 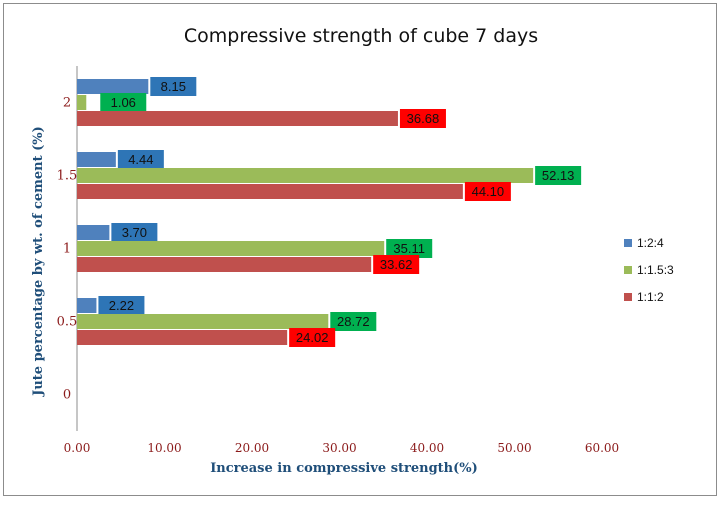 I want to click on bar-1:1.5:3-1.5, so click(x=305, y=175).